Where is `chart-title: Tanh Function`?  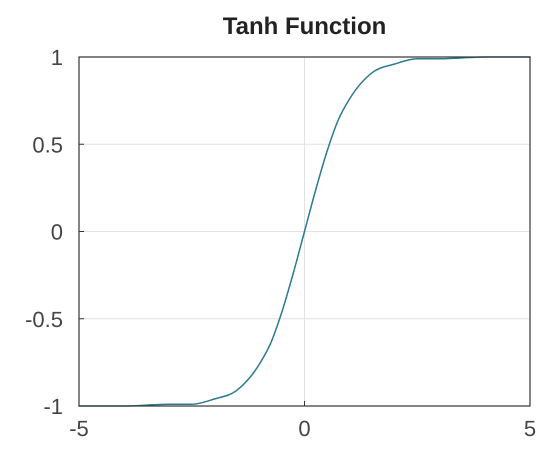 chart-title: Tanh Function is located at coordinates (304, 26).